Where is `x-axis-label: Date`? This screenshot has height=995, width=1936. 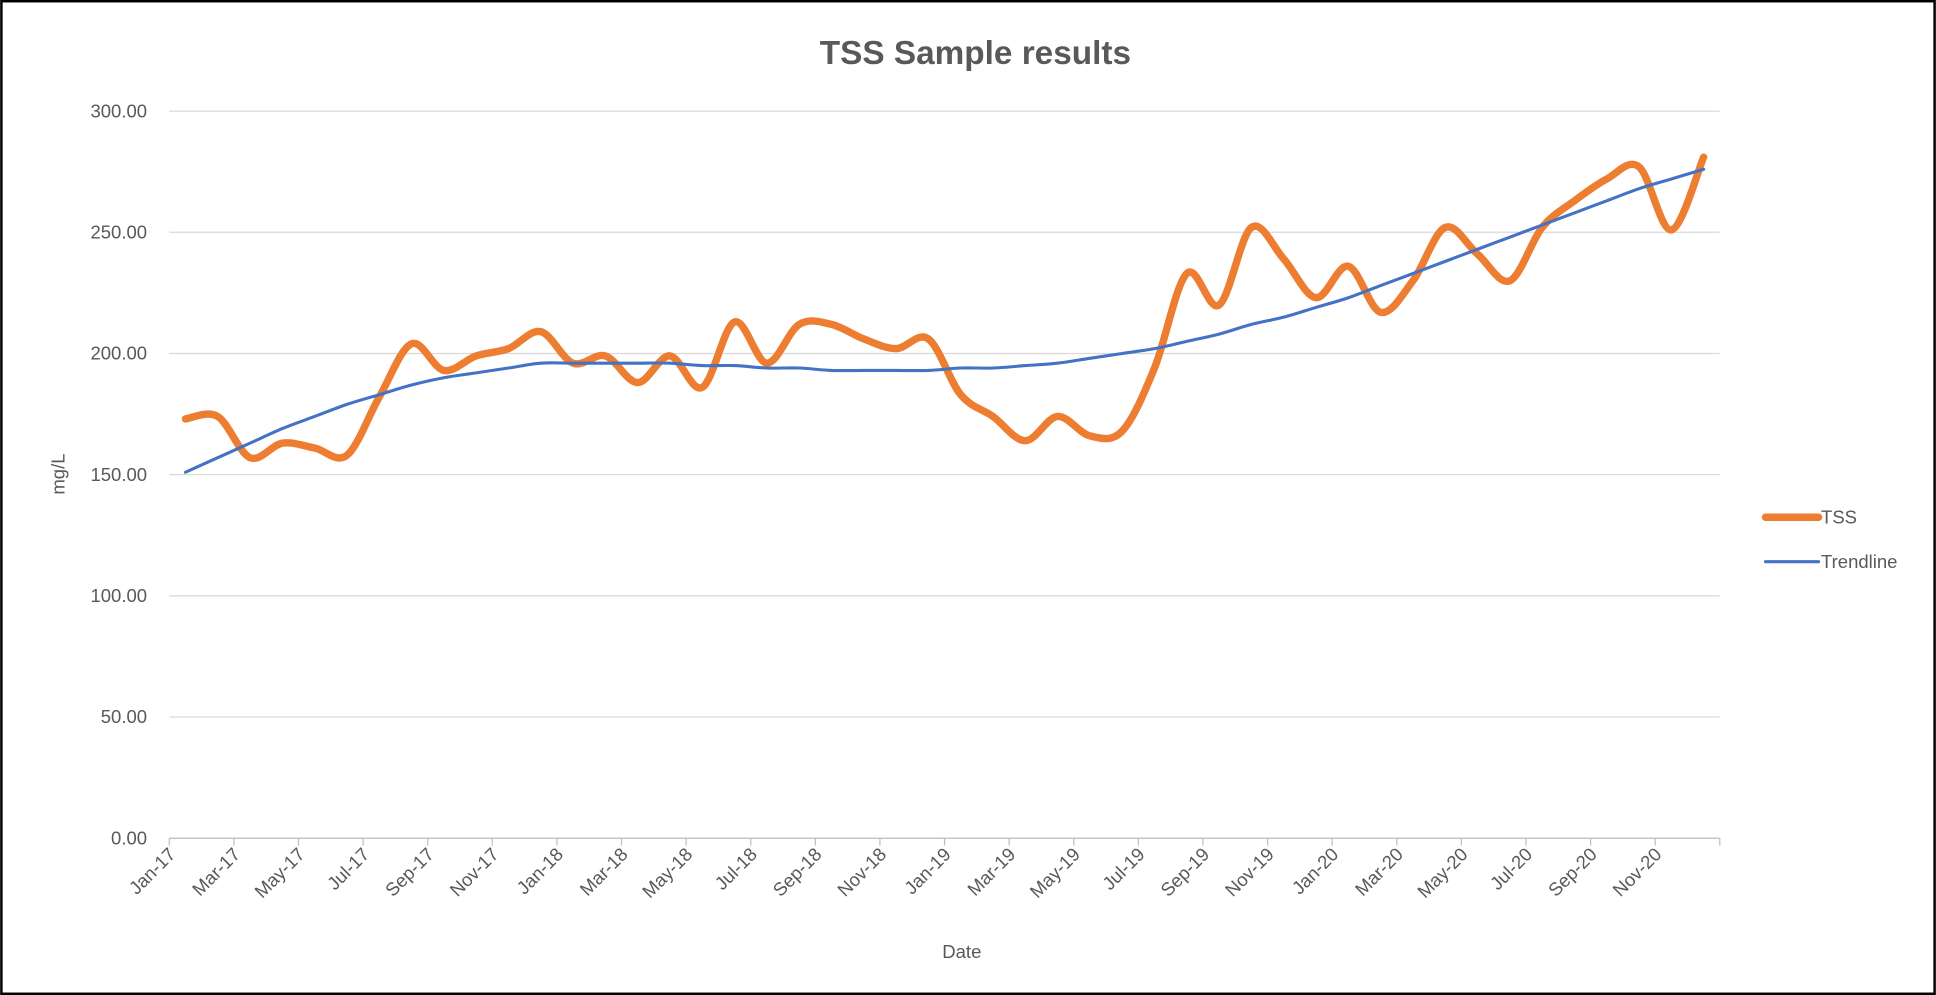 x-axis-label: Date is located at coordinates (961, 951).